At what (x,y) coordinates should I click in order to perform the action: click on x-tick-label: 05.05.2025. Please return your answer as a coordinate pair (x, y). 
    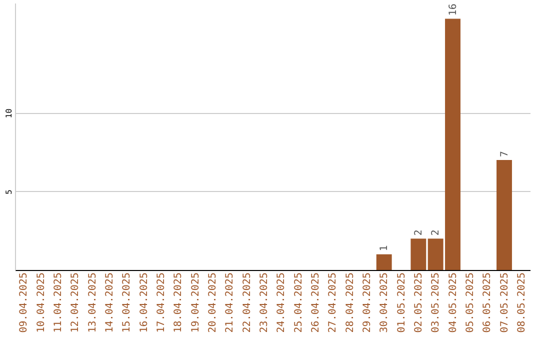
    Looking at the image, I should click on (470, 302).